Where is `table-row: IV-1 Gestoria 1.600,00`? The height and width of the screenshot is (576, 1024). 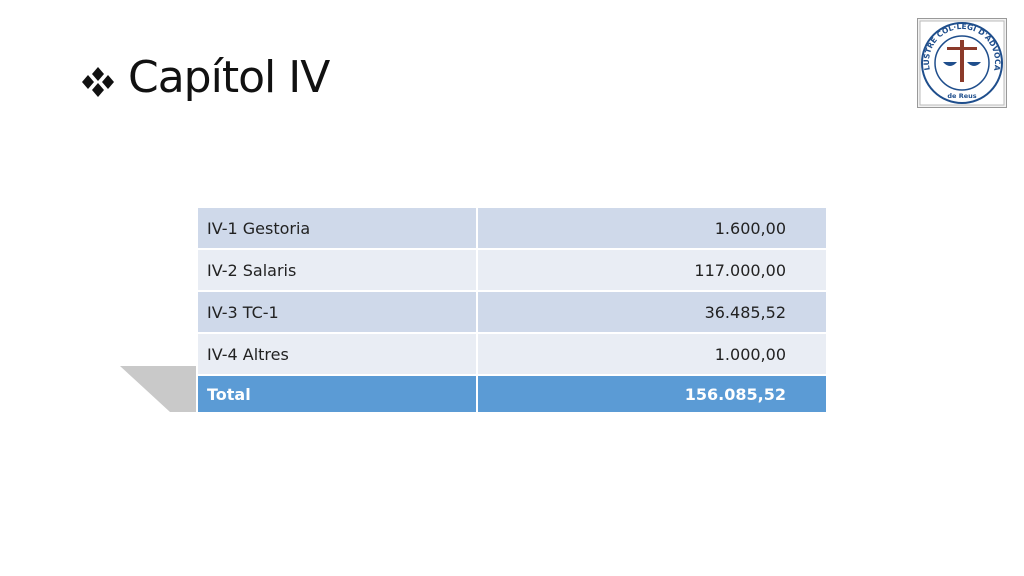 table-row: IV-1 Gestoria 1.600,00 is located at coordinates (512, 228).